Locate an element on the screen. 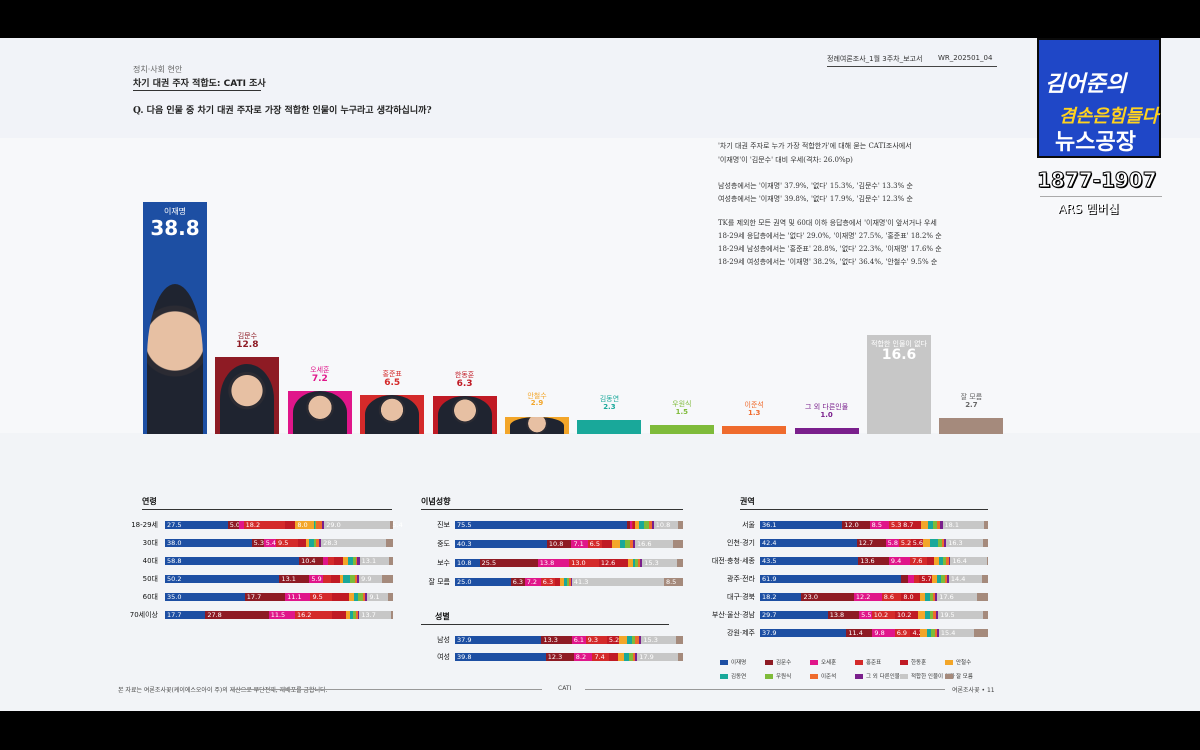 This screenshot has width=1200, height=750. segment-오세훈: 9.4 is located at coordinates (899, 561).